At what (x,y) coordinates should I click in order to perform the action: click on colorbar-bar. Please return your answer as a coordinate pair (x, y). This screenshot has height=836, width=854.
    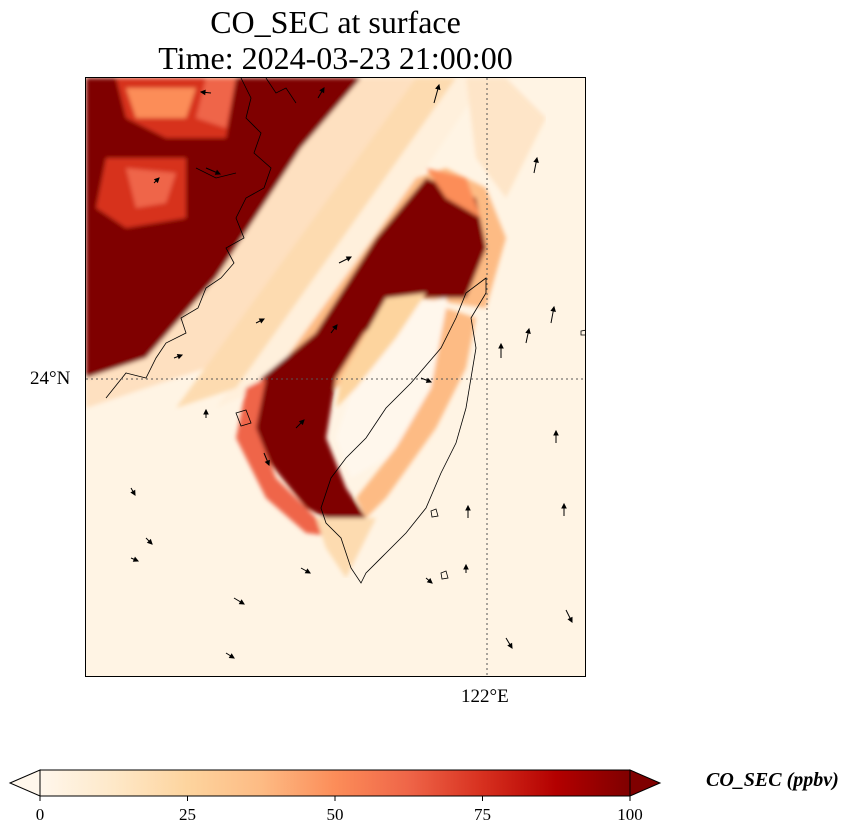
    Looking at the image, I should click on (335, 783).